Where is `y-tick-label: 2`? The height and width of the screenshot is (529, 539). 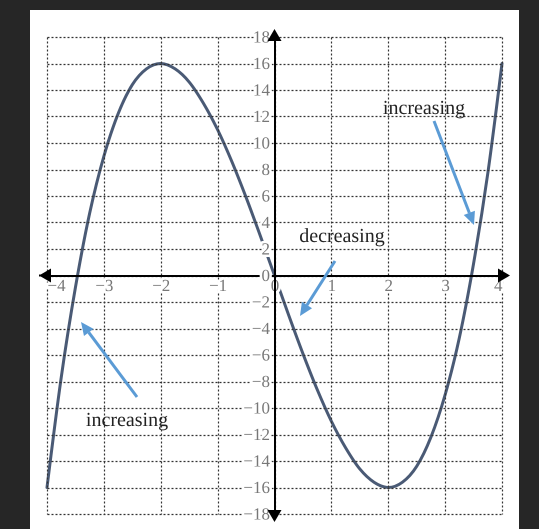 y-tick-label: 2 is located at coordinates (266, 249).